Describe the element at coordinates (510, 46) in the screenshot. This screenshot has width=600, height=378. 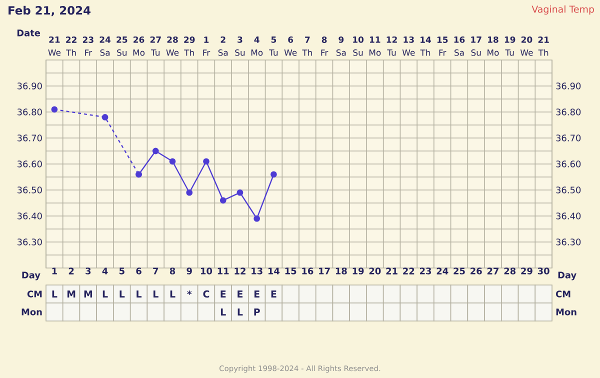
I see `x2-tick-label: 19 Tu` at that location.